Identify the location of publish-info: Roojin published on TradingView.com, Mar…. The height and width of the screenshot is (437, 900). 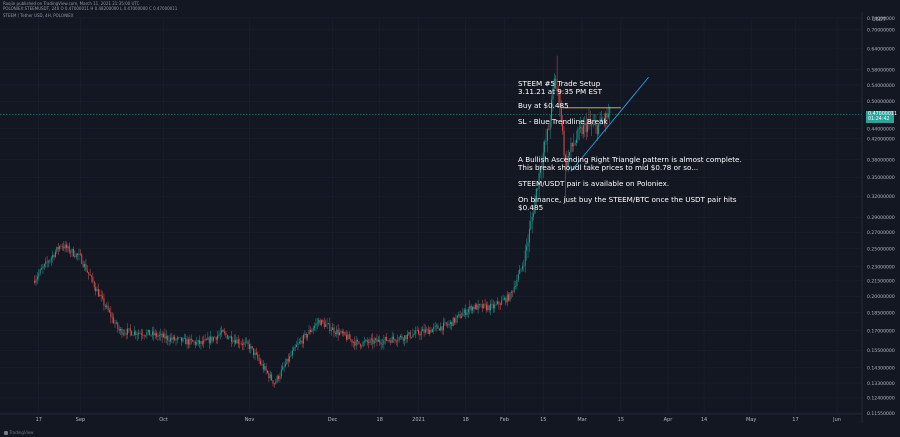
(71, 3).